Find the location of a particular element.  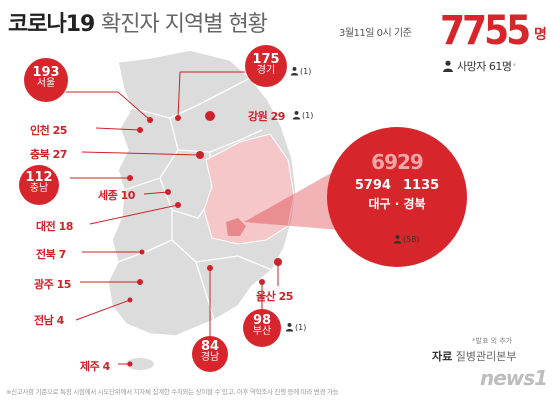

bubble-gyeonggi is located at coordinates (266, 66).